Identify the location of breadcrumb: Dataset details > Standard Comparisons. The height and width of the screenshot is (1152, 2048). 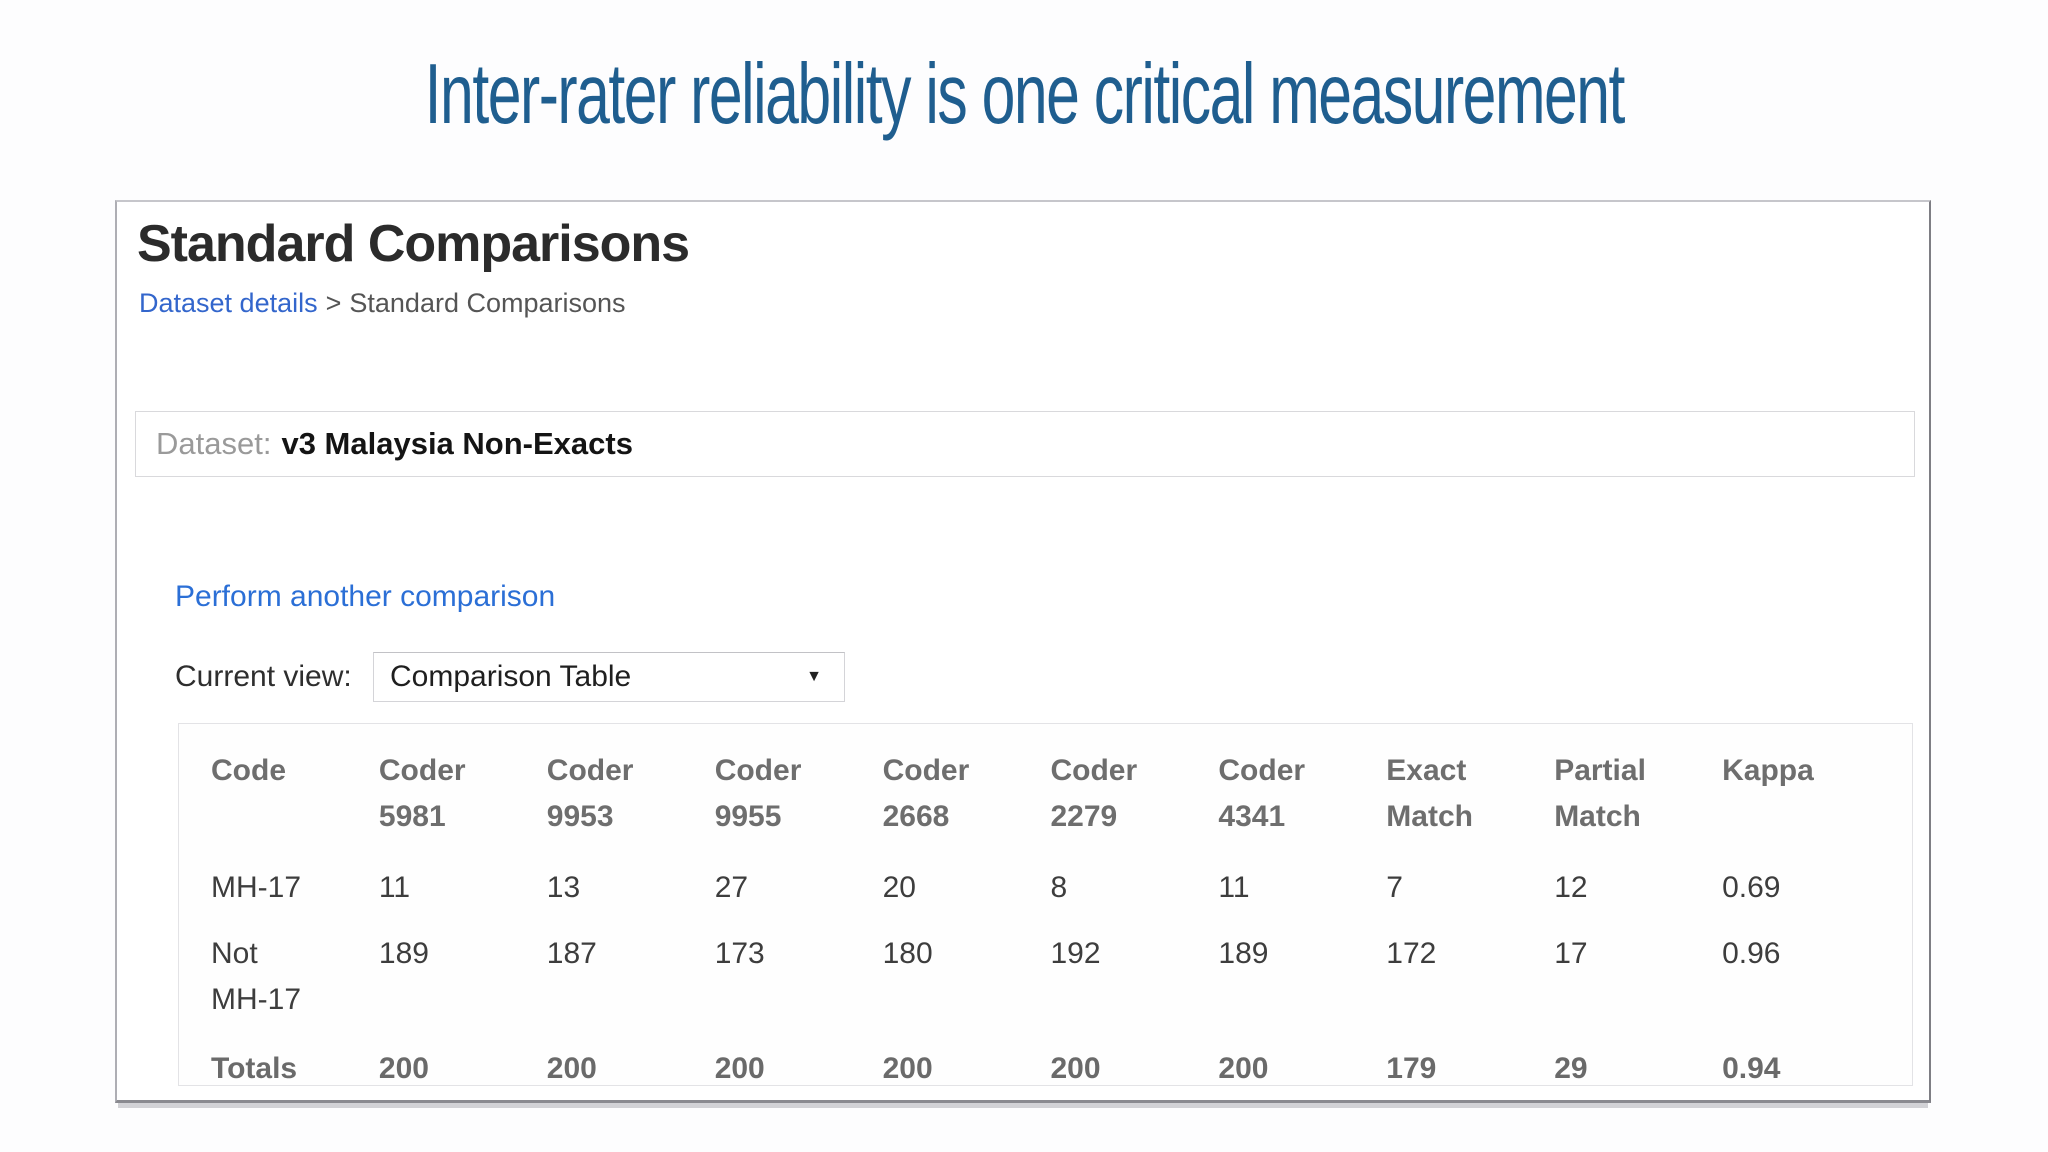
(382, 303).